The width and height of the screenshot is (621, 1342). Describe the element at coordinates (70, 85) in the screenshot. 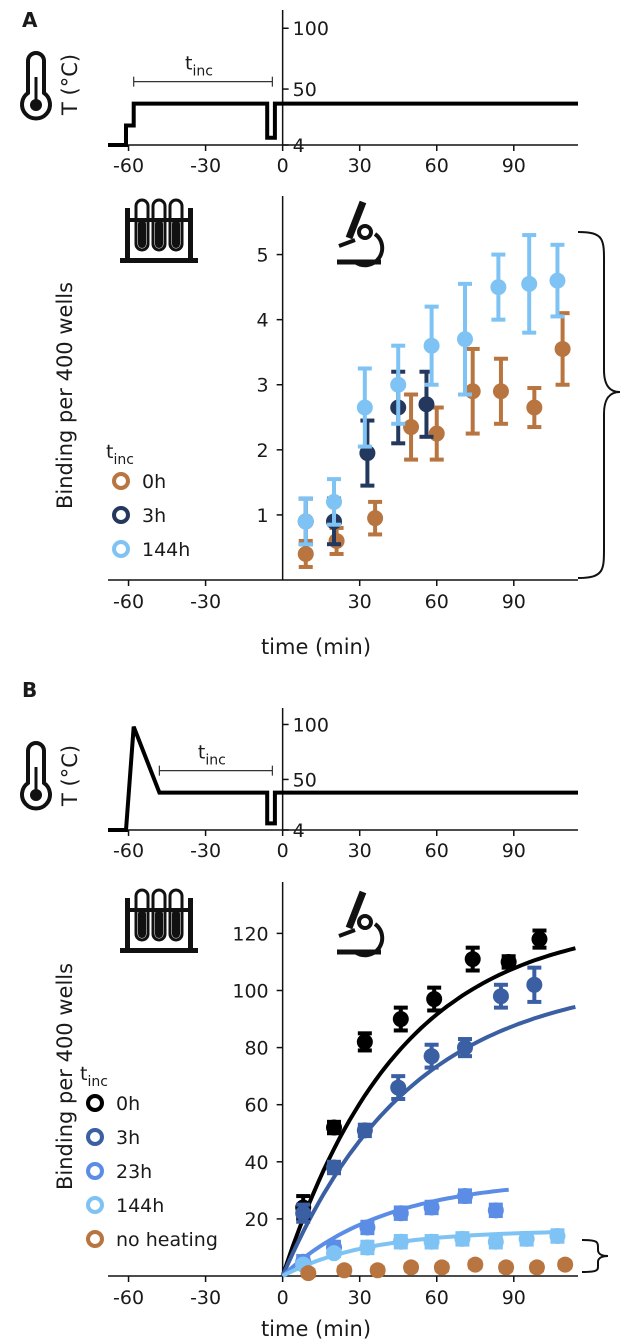

I see `temp-axis-label-a: T (°C)` at that location.